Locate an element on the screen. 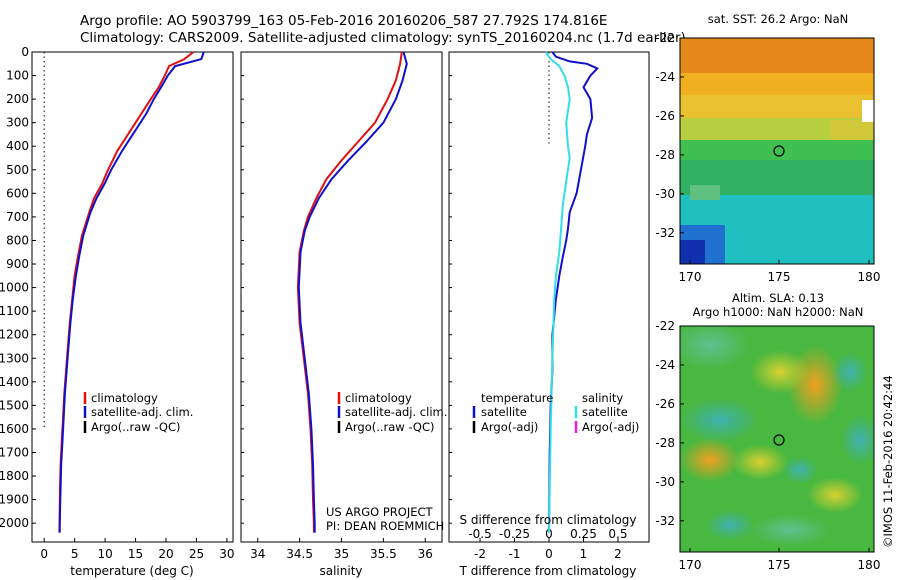 The width and height of the screenshot is (900, 580). depth-tick-label: 1600 is located at coordinates (14, 429).